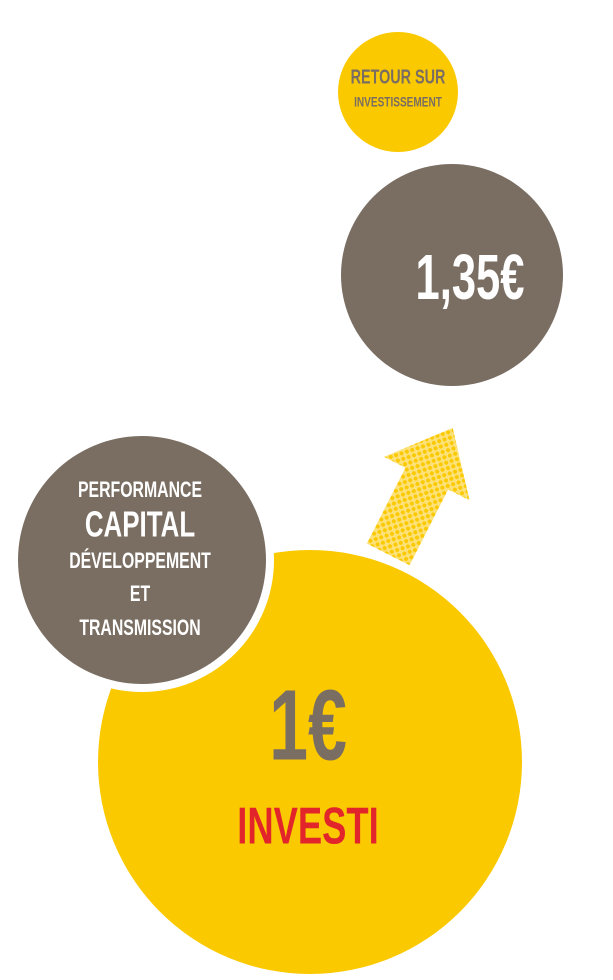  Describe the element at coordinates (398, 102) in the screenshot. I see `return-line: INVESTISSEMENT` at that location.